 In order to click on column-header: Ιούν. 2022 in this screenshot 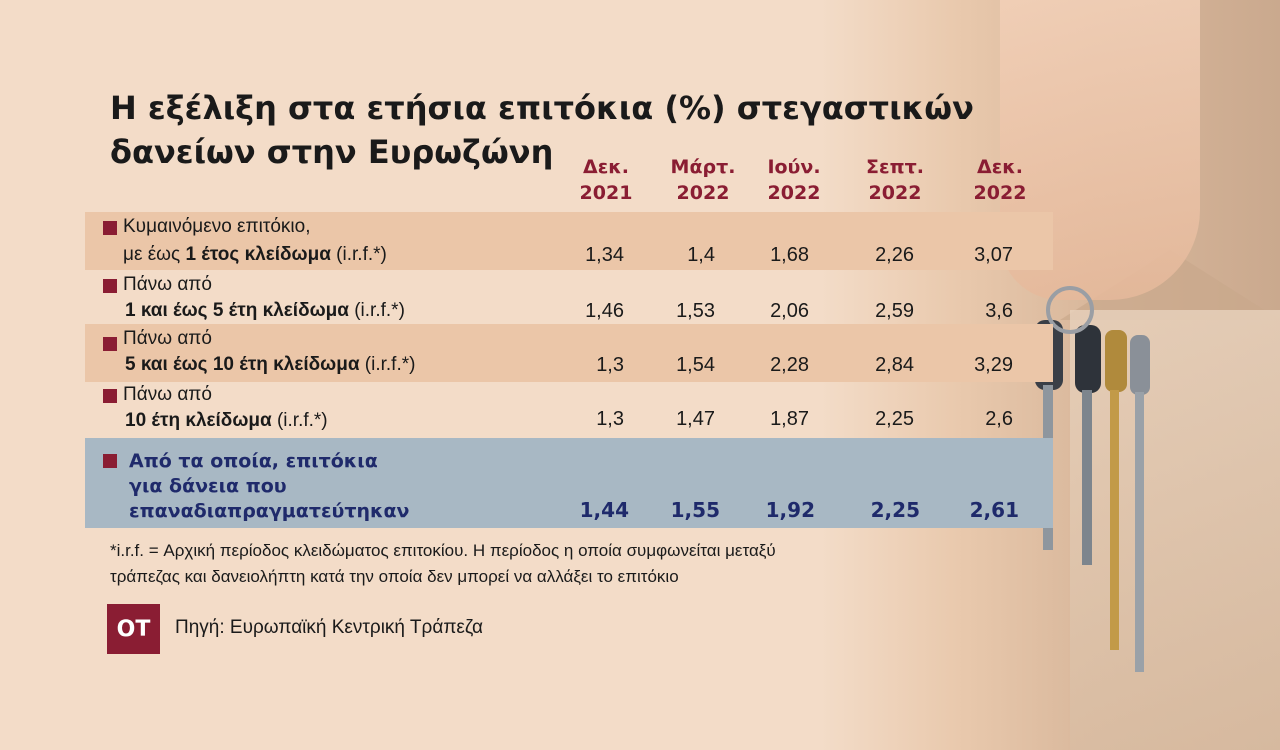, I will do `click(794, 180)`.